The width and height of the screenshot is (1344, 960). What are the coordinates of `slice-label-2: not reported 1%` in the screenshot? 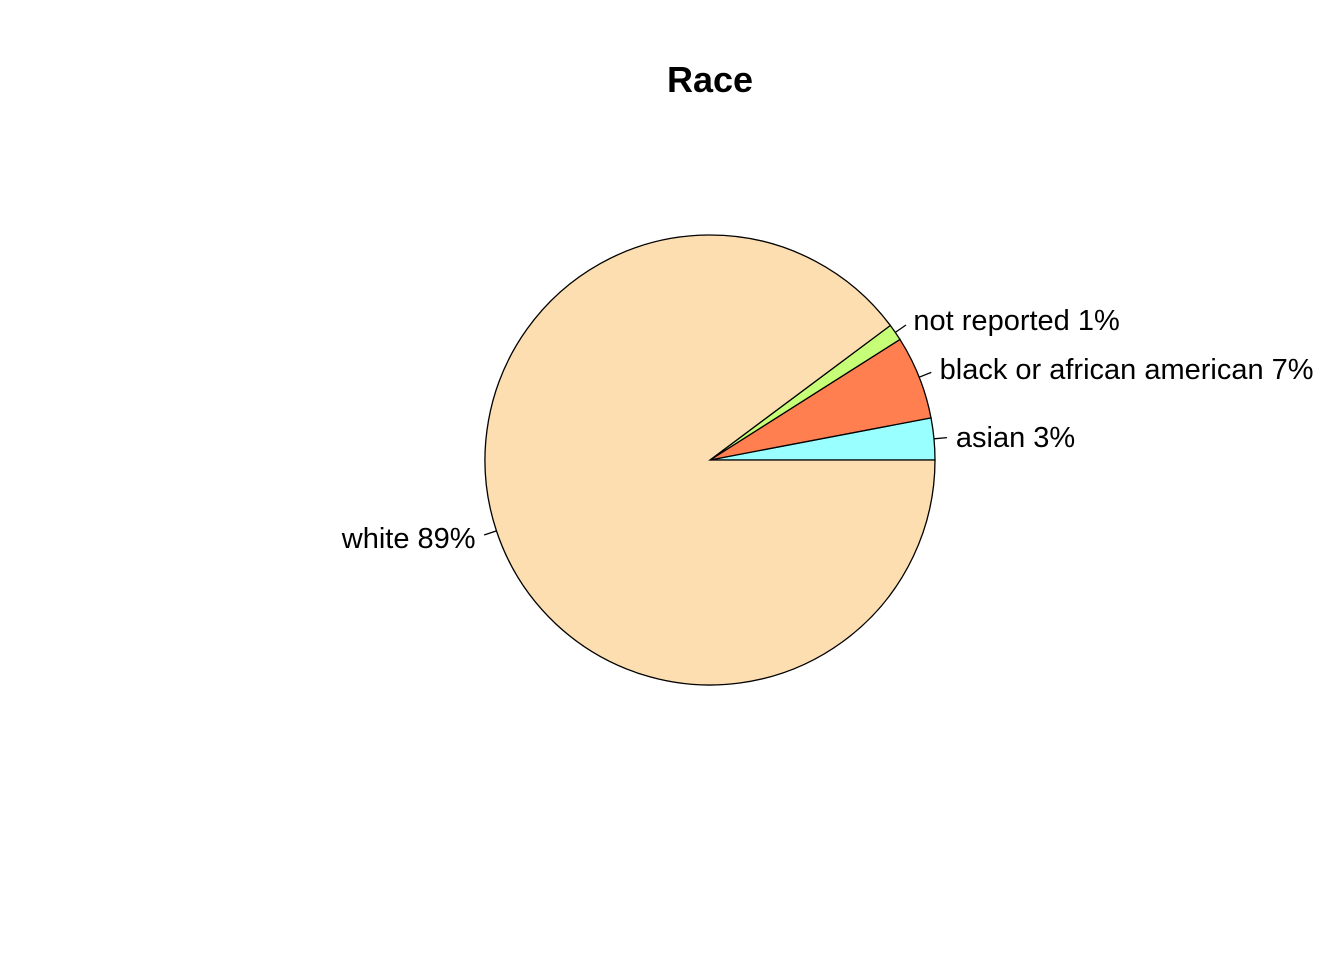 It's located at (1016, 321).